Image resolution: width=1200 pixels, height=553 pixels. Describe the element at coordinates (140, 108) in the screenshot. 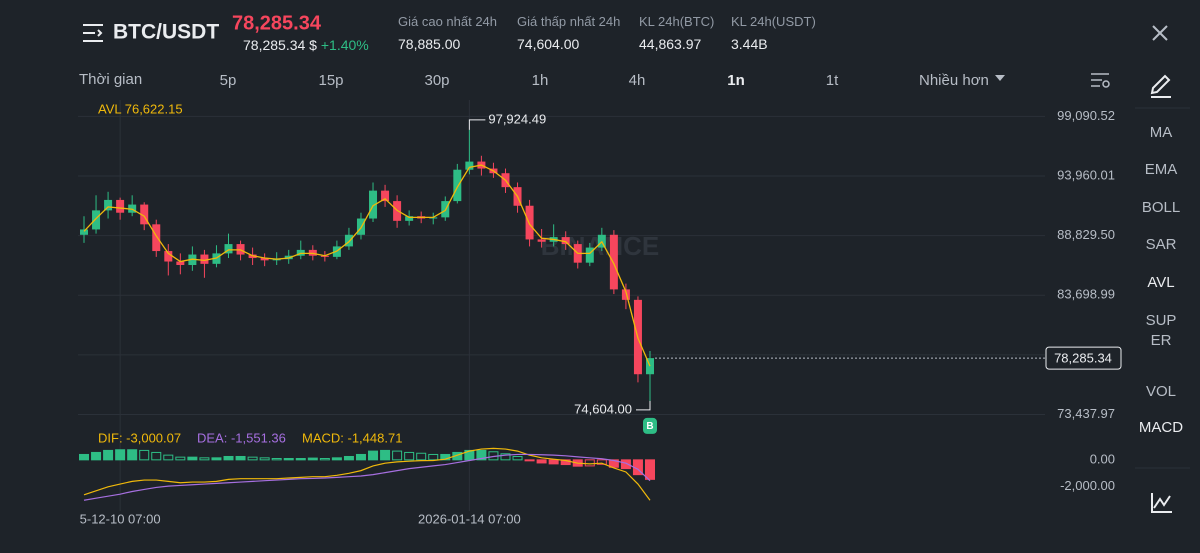

I see `indicator-label: AVL 76,622.15` at that location.